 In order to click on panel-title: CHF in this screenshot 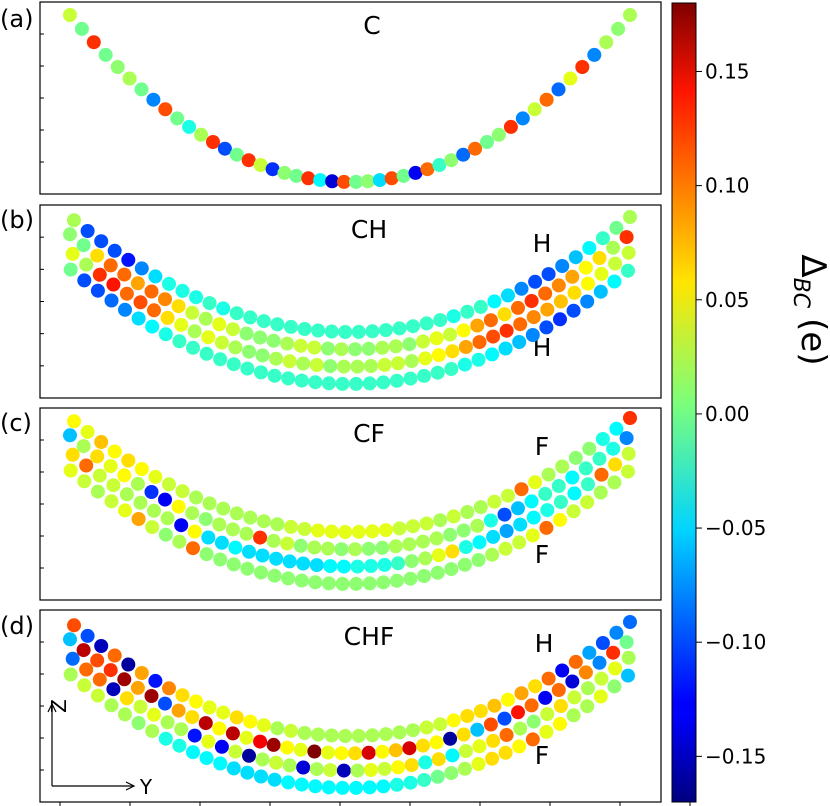, I will do `click(369, 636)`.